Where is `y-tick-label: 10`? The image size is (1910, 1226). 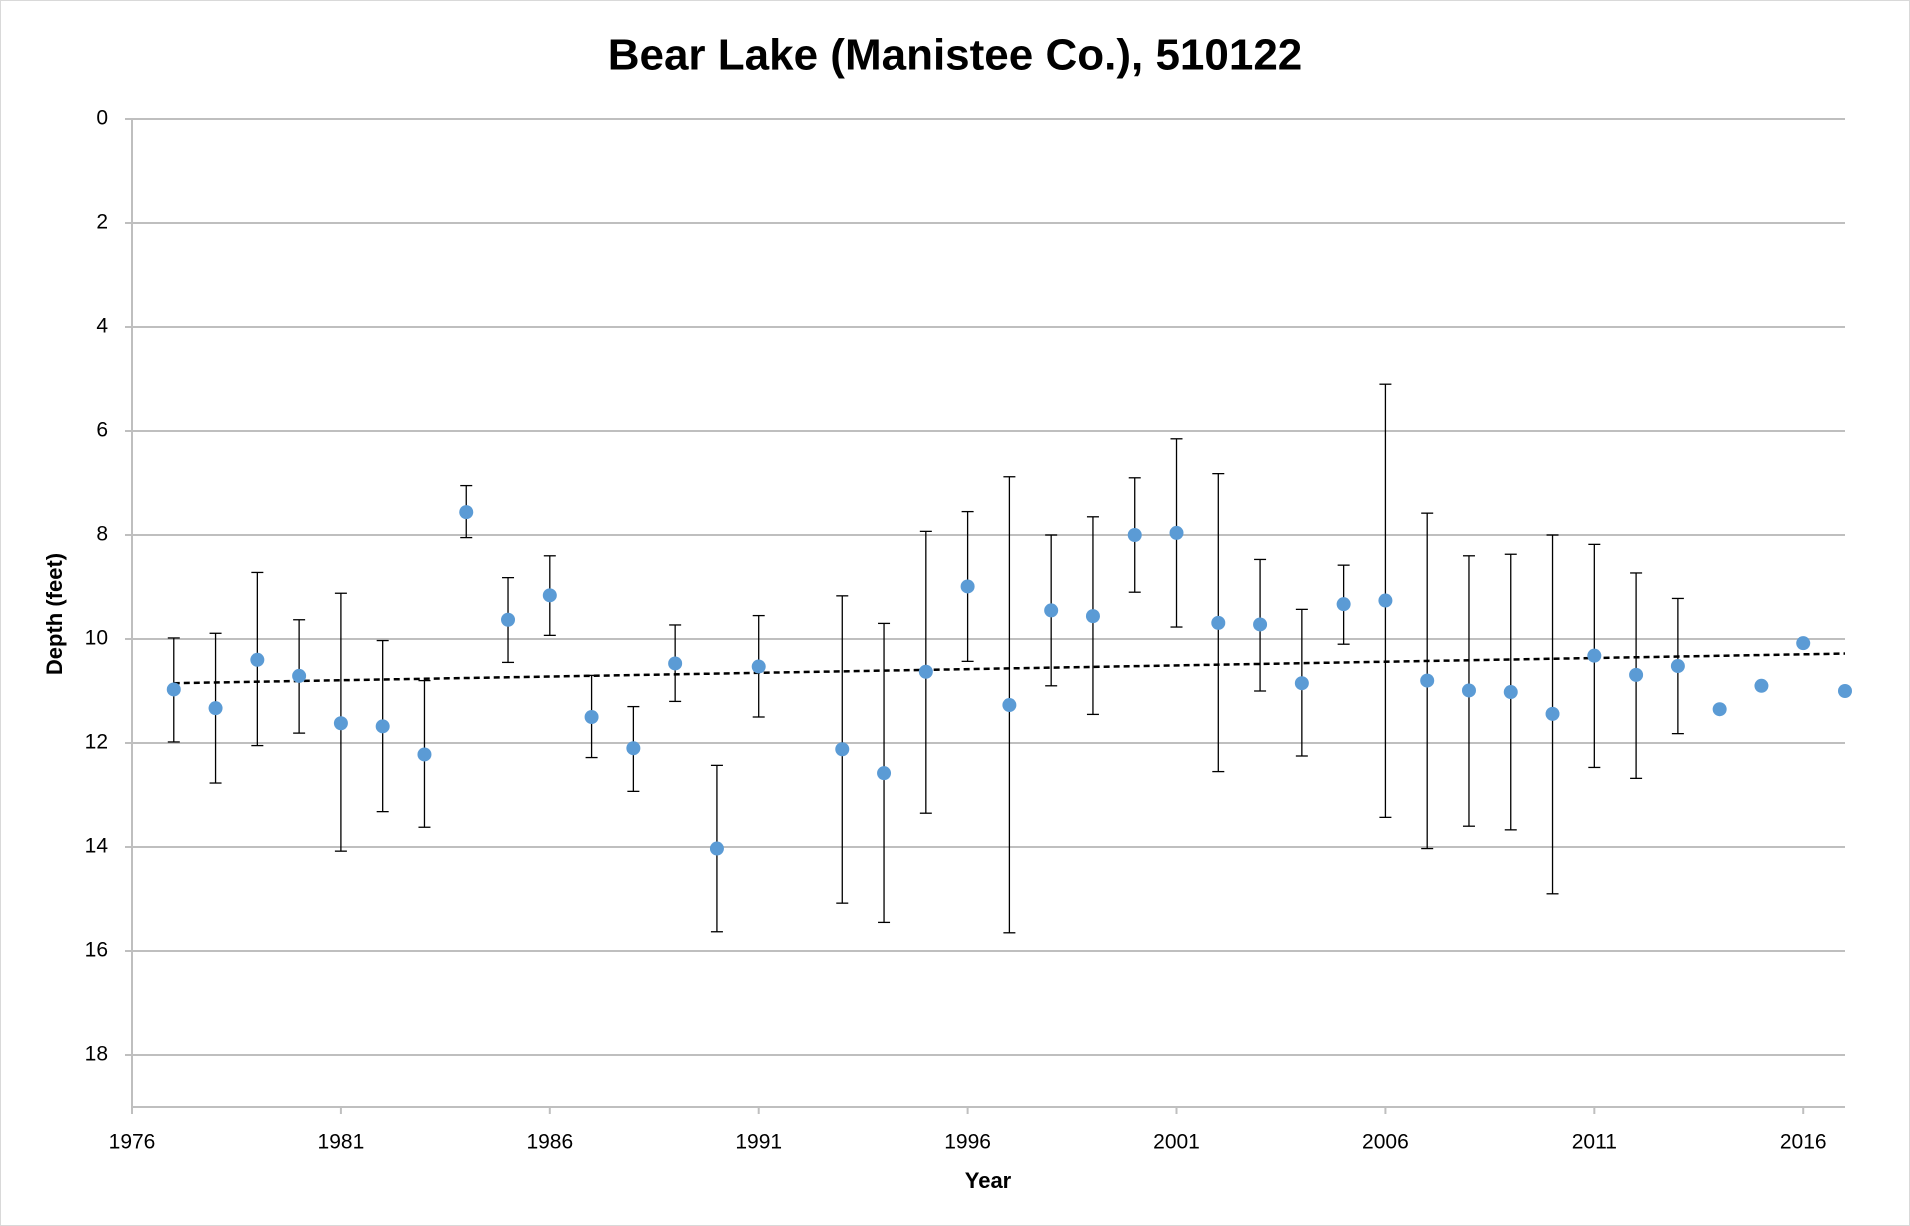
y-tick-label: 10 is located at coordinates (96, 638).